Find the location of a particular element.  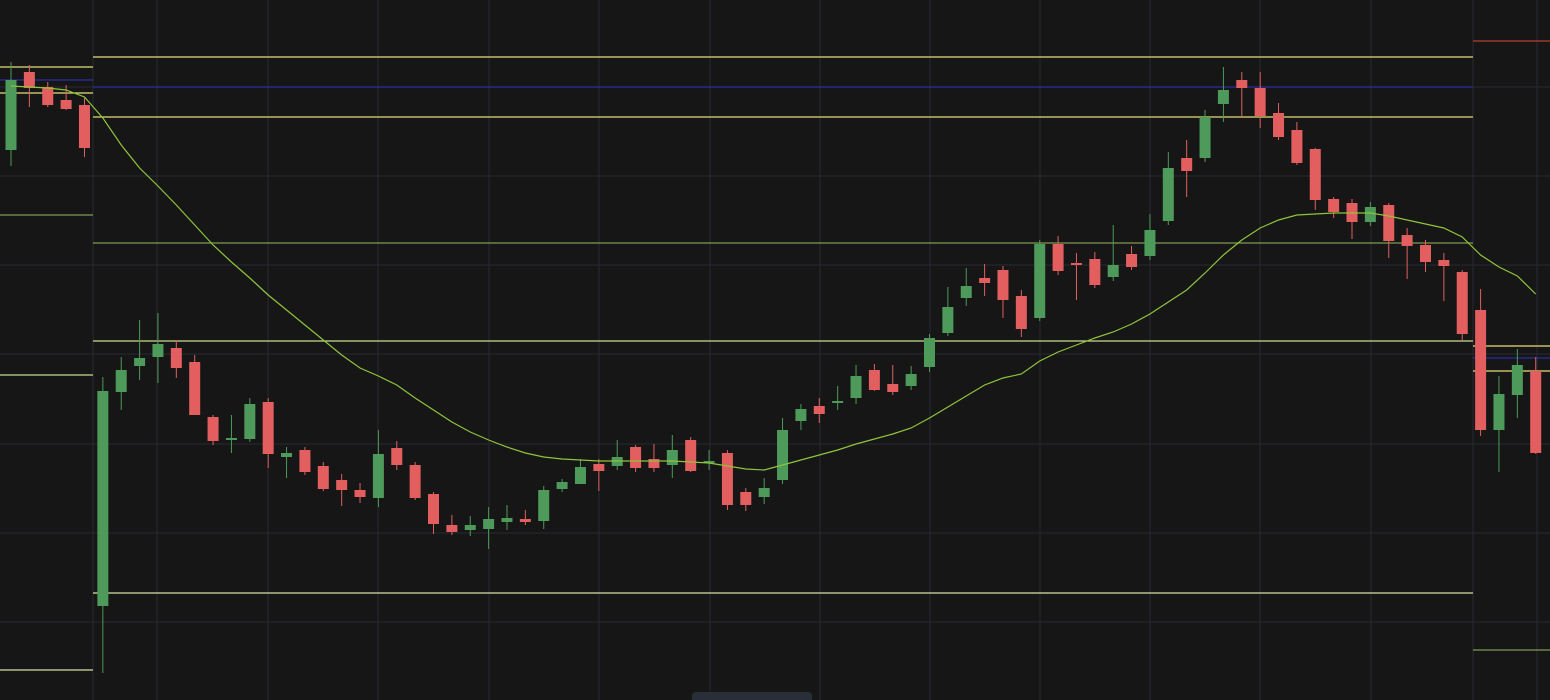

bottom-tab is located at coordinates (752, 696).